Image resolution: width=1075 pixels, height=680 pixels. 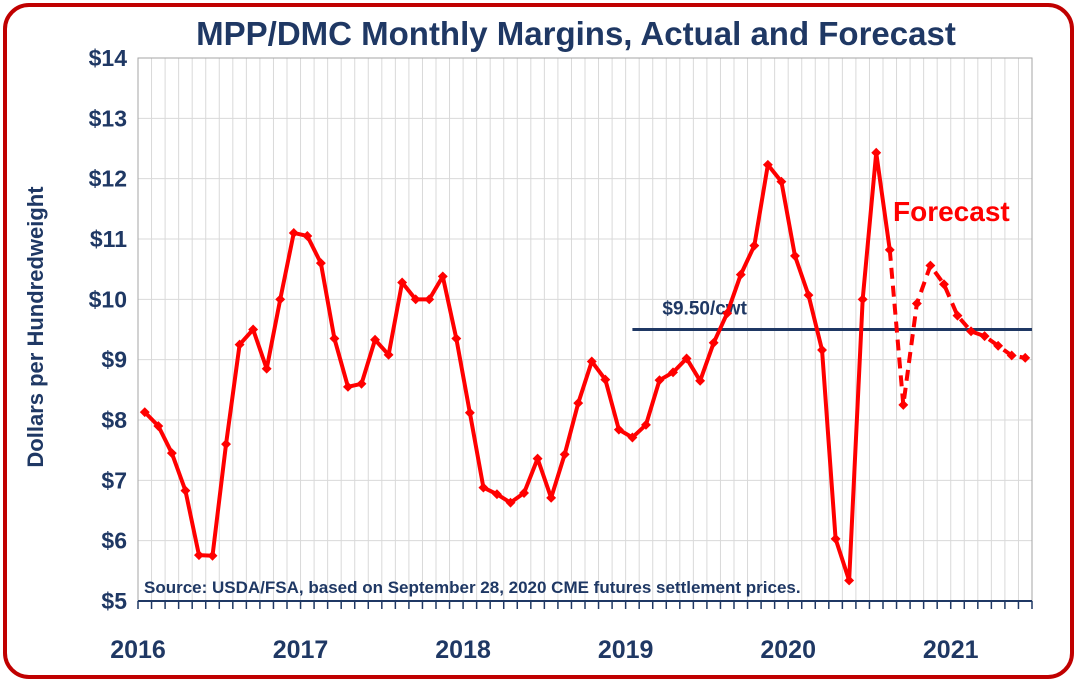 What do you see at coordinates (108, 58) in the screenshot?
I see `y-tick-label: $14` at bounding box center [108, 58].